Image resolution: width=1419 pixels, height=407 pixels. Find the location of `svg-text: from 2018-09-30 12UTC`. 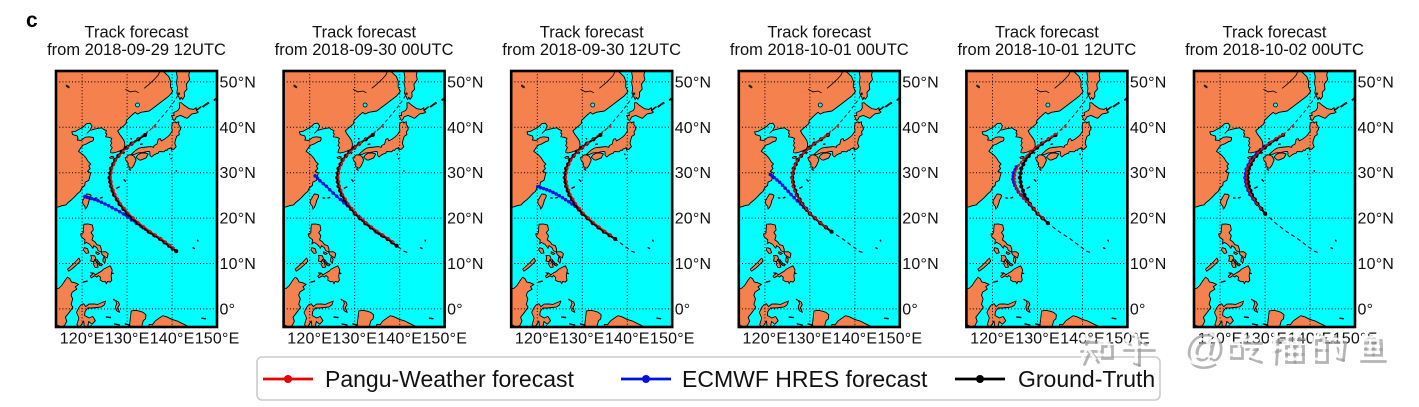

svg-text: from 2018-09-30 12UTC is located at coordinates (591, 50).